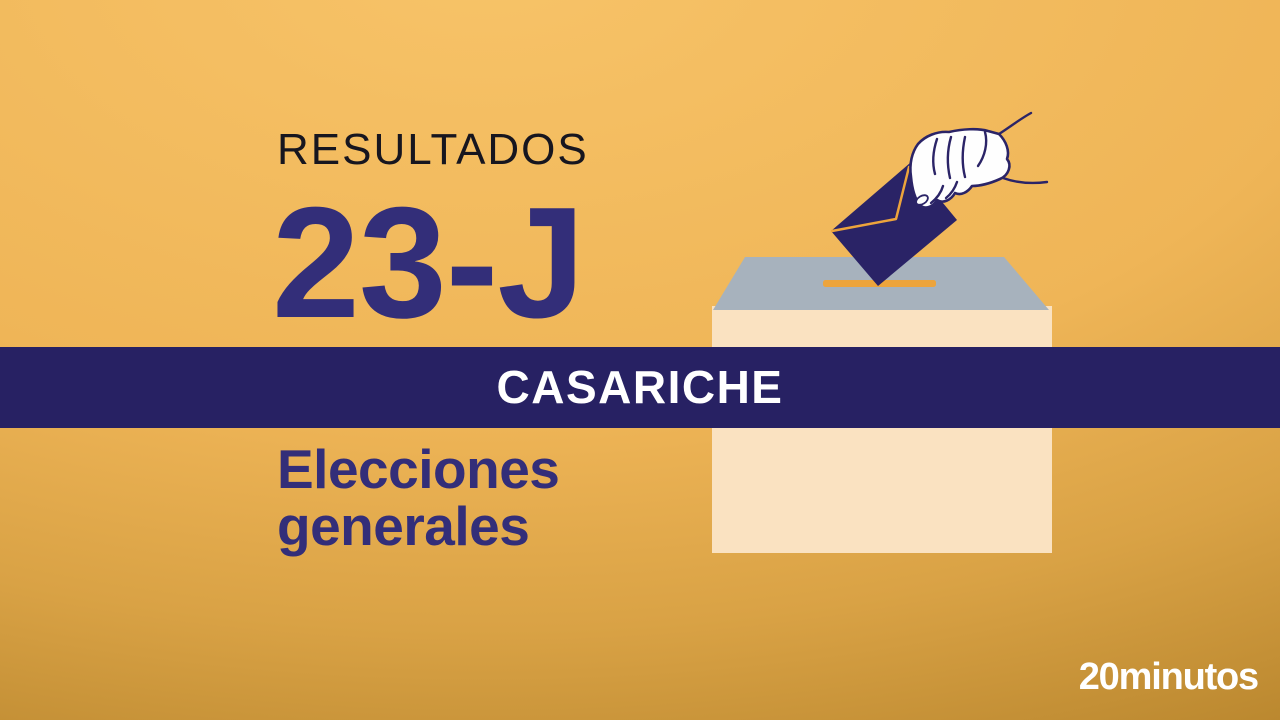 The width and height of the screenshot is (1280, 720). What do you see at coordinates (1025, 180) in the screenshot?
I see `wrist-bottom-line` at bounding box center [1025, 180].